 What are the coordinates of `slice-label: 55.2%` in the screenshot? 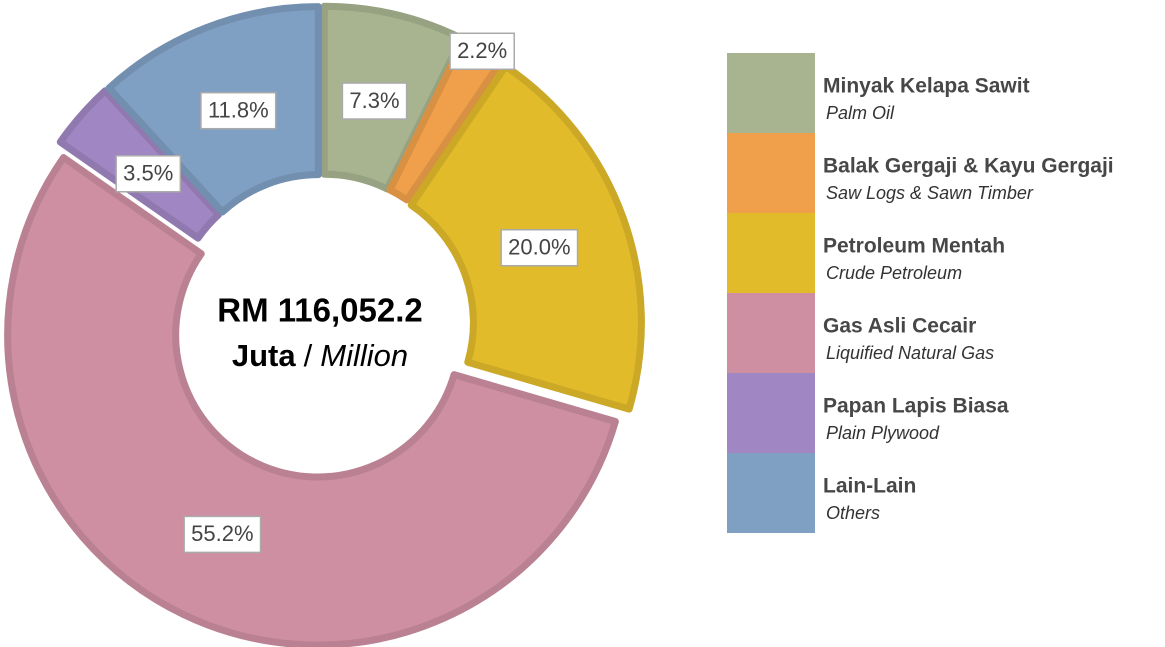 It's located at (222, 534).